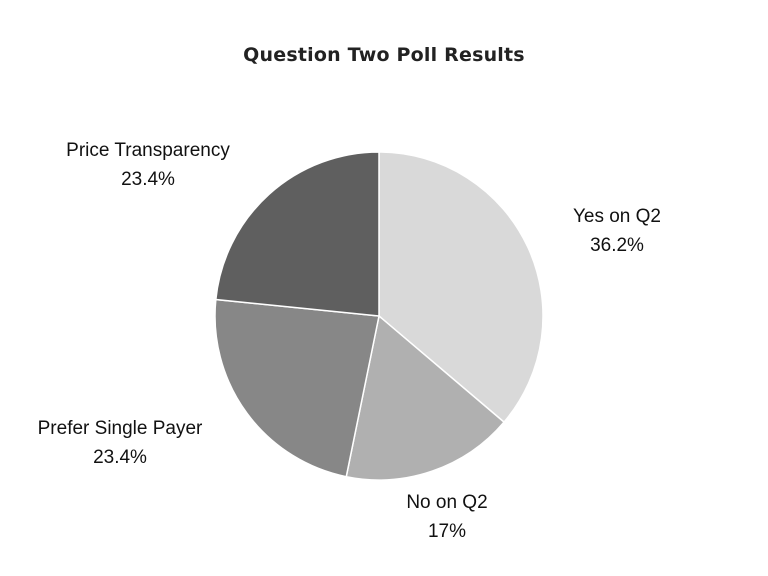 The image size is (768, 576). What do you see at coordinates (617, 245) in the screenshot?
I see `slice-value-label: 36.2%` at bounding box center [617, 245].